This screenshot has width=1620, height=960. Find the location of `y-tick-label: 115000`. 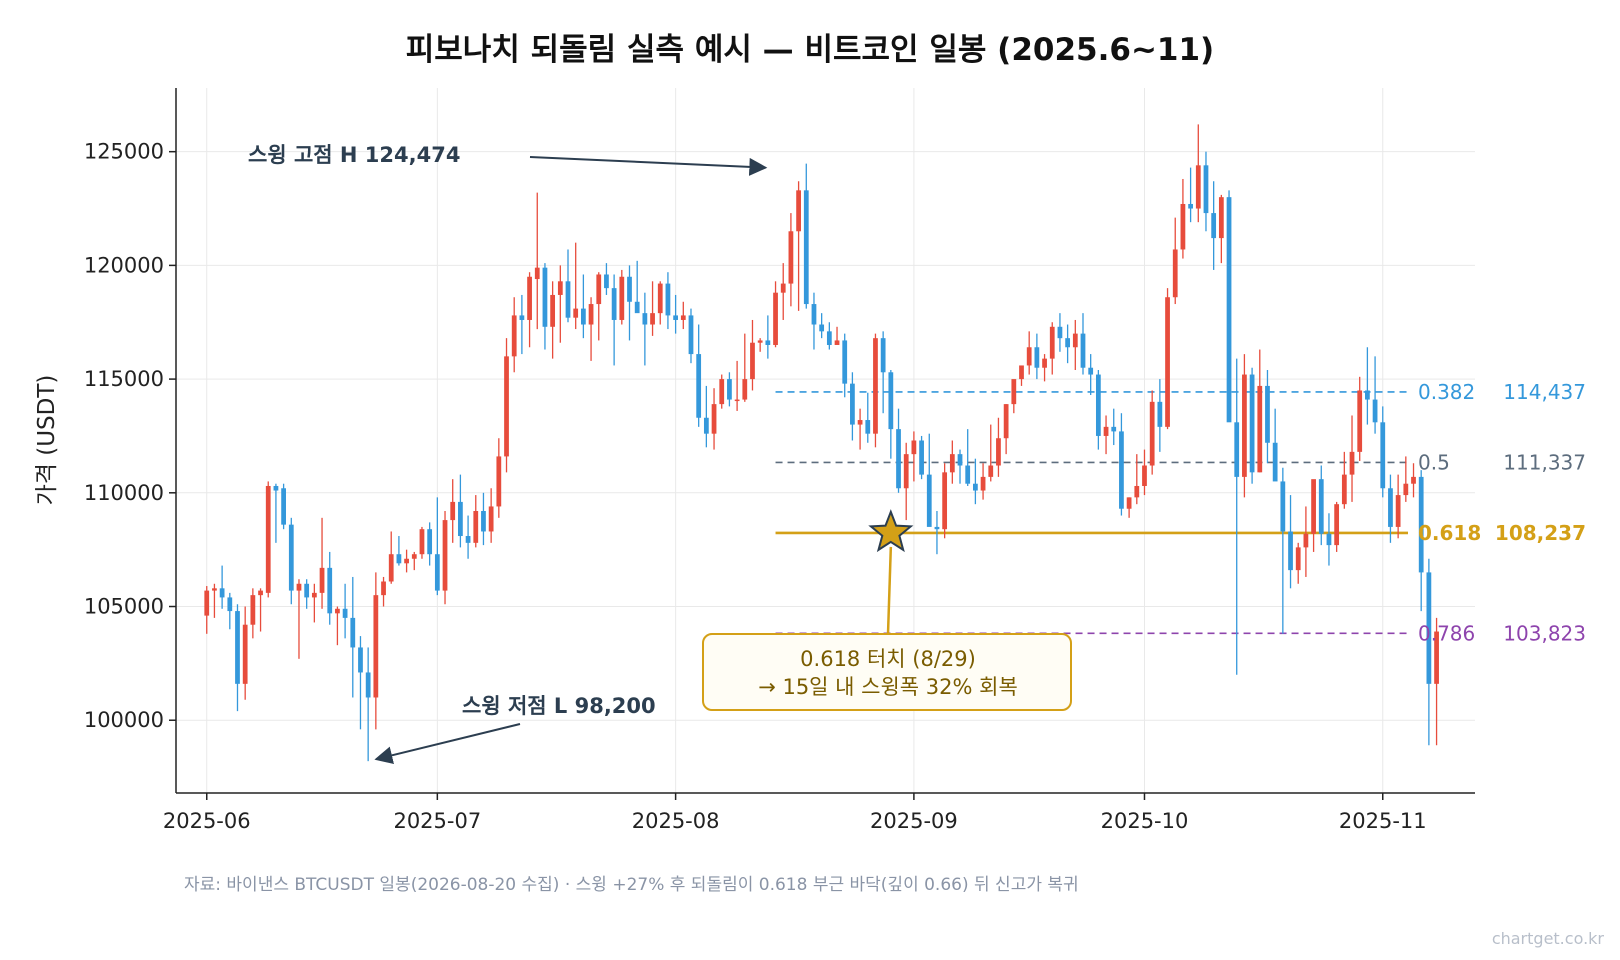

y-tick-label: 115000 is located at coordinates (124, 379).